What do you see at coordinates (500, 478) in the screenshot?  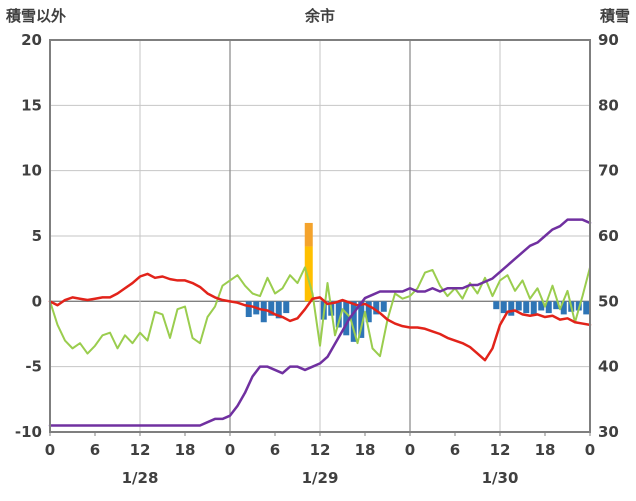 I see `svg-text: 1/30` at bounding box center [500, 478].